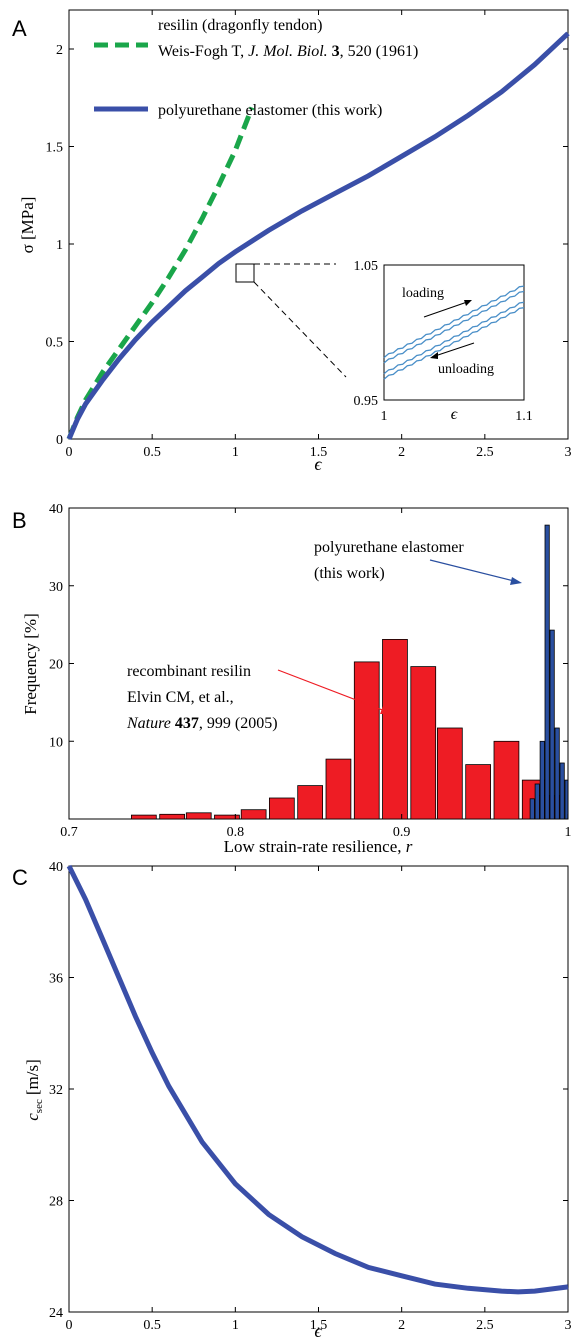 The height and width of the screenshot is (1340, 574). Describe the element at coordinates (568, 832) in the screenshot. I see `panel-b-xtick-label: 1` at that location.